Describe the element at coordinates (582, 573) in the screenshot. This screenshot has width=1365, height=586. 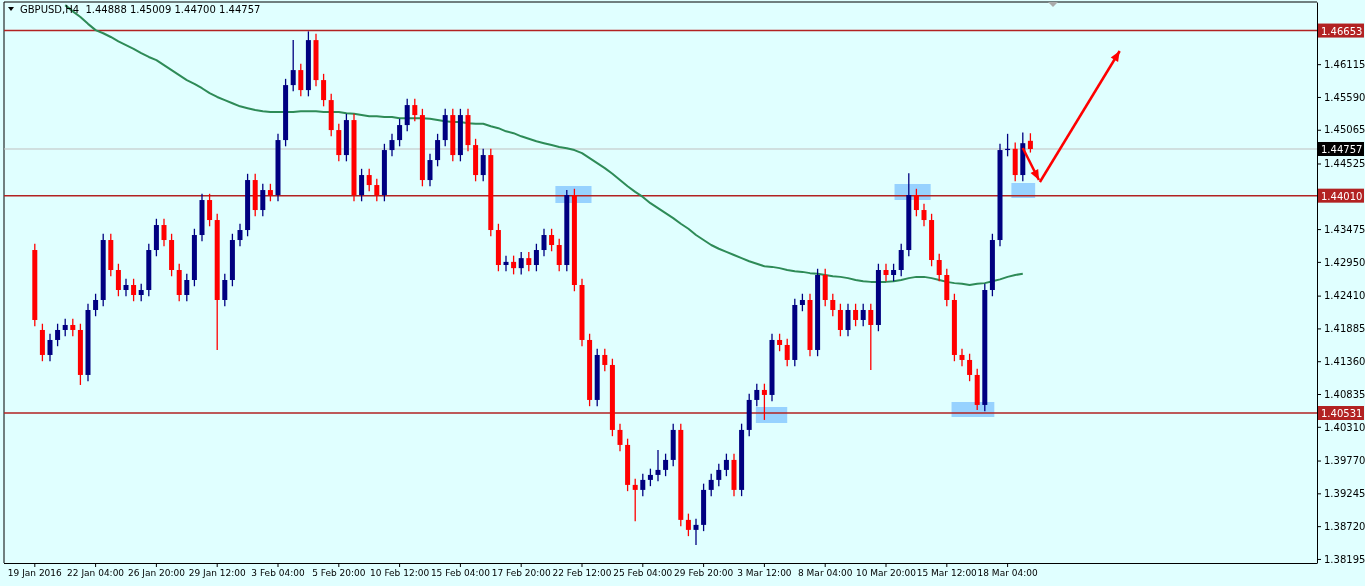
I see `x-tick-label: 22 Feb 12:00` at that location.